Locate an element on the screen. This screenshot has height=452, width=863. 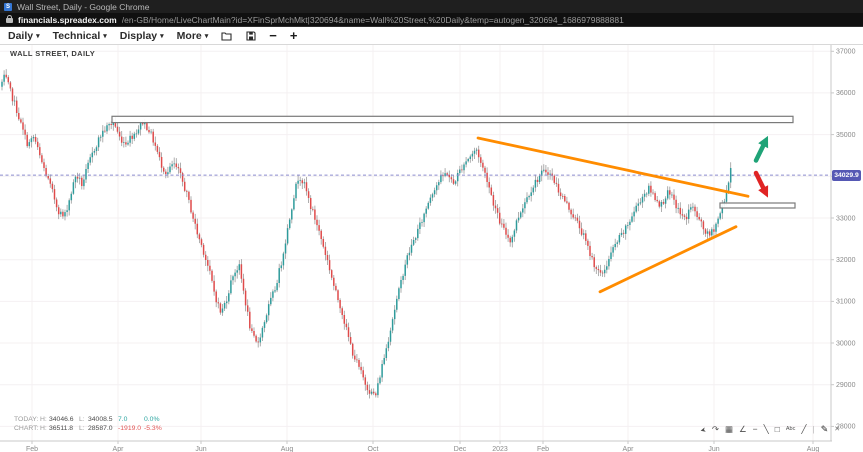
chart-high: 36511.8 is located at coordinates (61, 428).